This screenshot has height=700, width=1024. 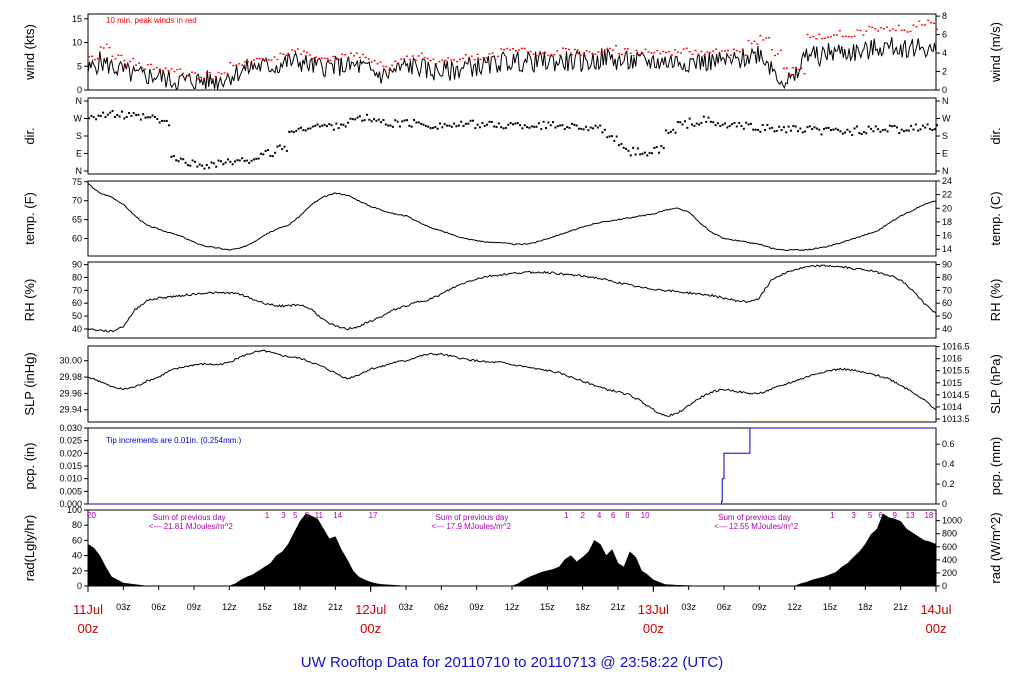 What do you see at coordinates (928, 515) in the screenshot?
I see `rad-hour-mark: 18` at bounding box center [928, 515].